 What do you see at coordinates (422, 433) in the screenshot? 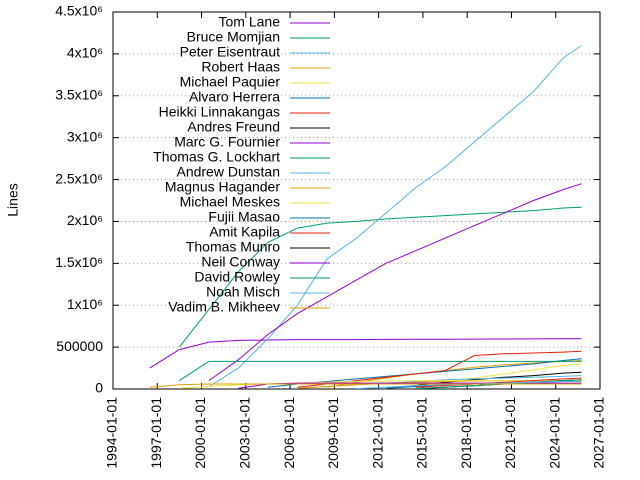
I see `x-tick-label: 2015-01-01` at bounding box center [422, 433].